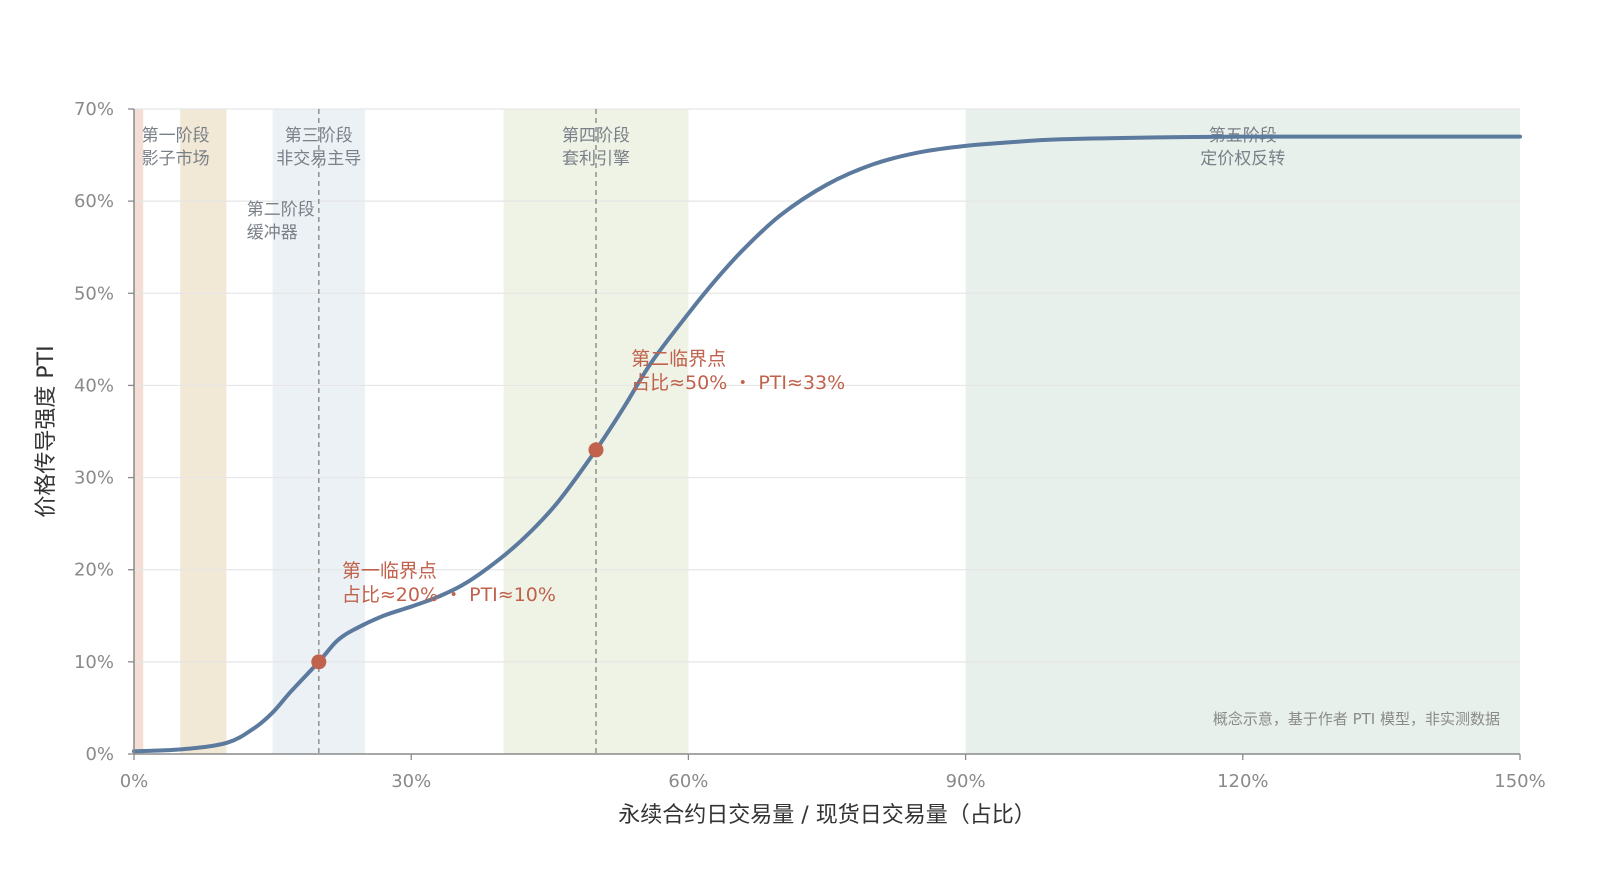 This screenshot has width=1600, height=889. I want to click on y-tick-label: 10%, so click(94, 662).